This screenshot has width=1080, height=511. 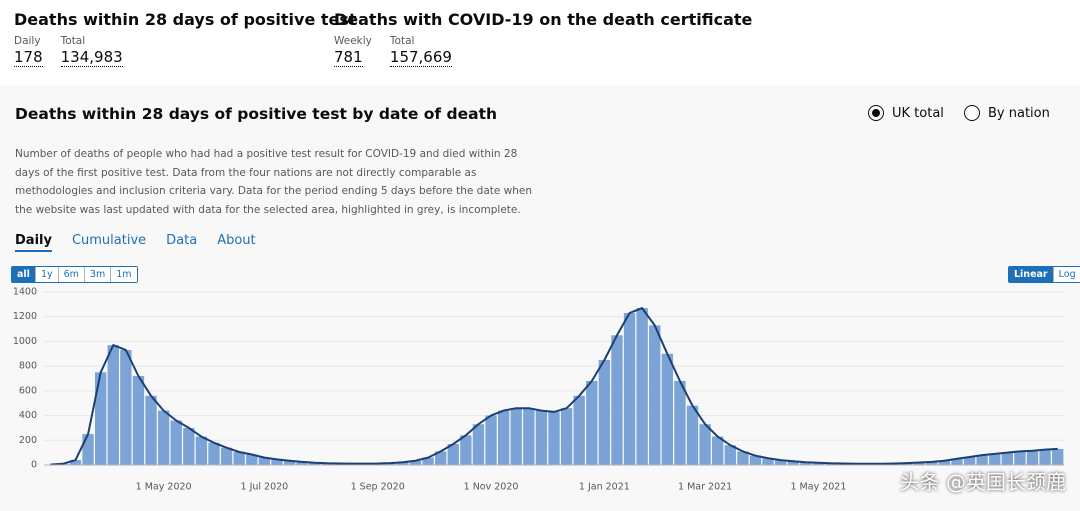 What do you see at coordinates (378, 487) in the screenshot?
I see `x-tick-label: 1 Sep 2020` at bounding box center [378, 487].